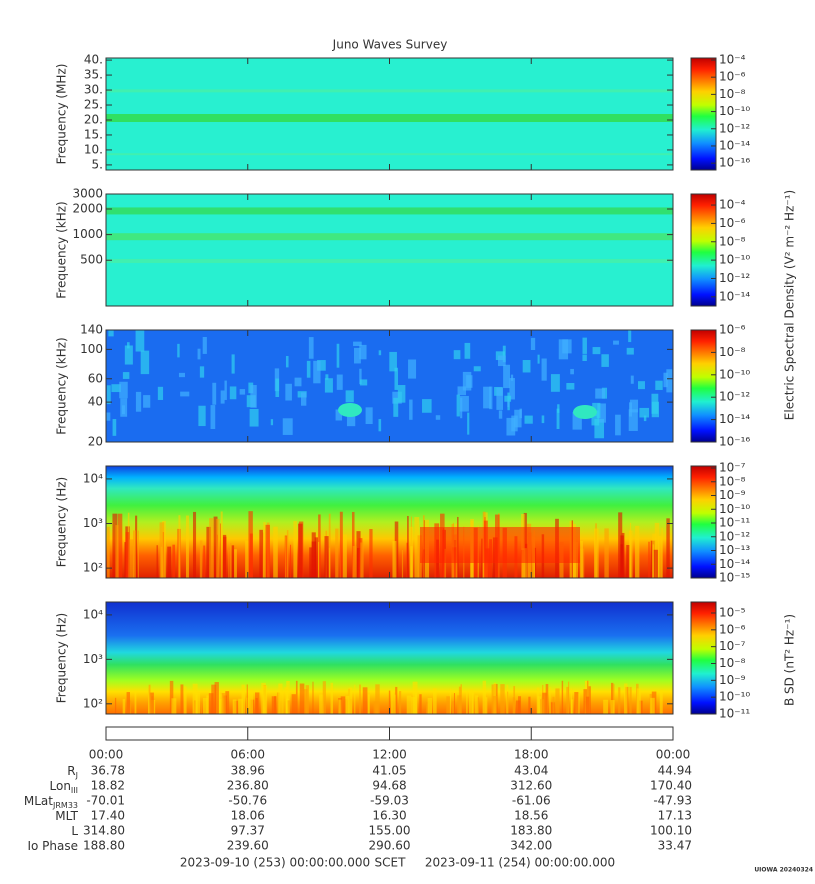  Describe the element at coordinates (389, 91) in the screenshot. I see `spectrogram-band` at that location.